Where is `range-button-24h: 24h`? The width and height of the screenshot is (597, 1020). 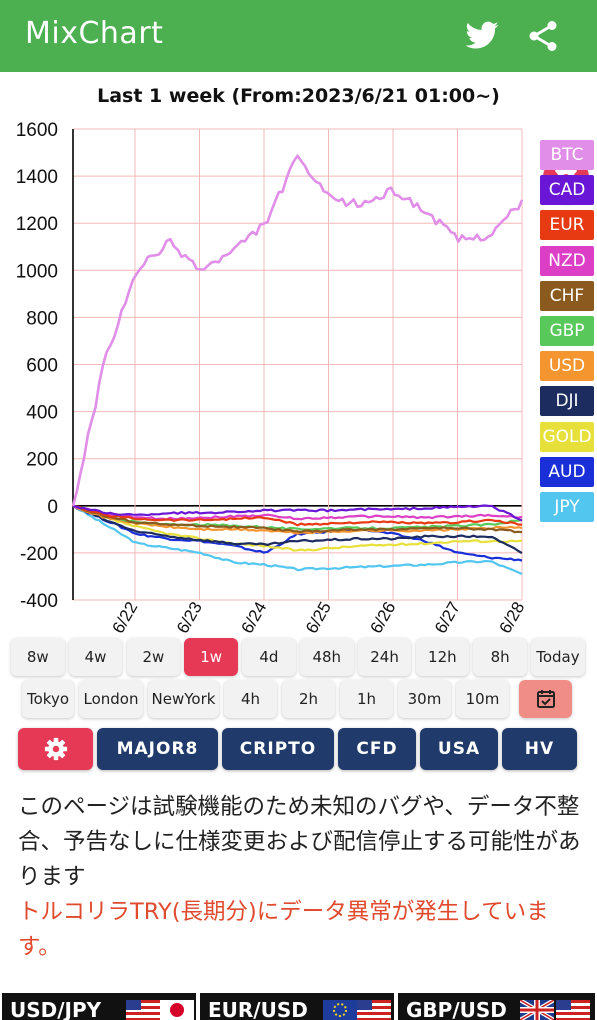 range-button-24h: 24h is located at coordinates (384, 657).